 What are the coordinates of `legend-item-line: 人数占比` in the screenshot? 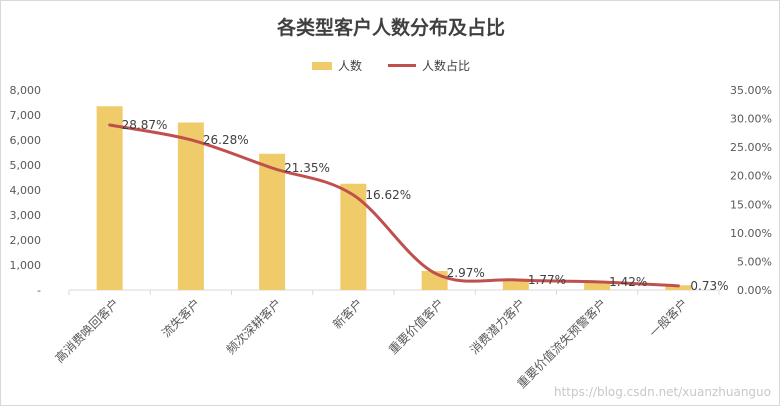 It's located at (429, 65).